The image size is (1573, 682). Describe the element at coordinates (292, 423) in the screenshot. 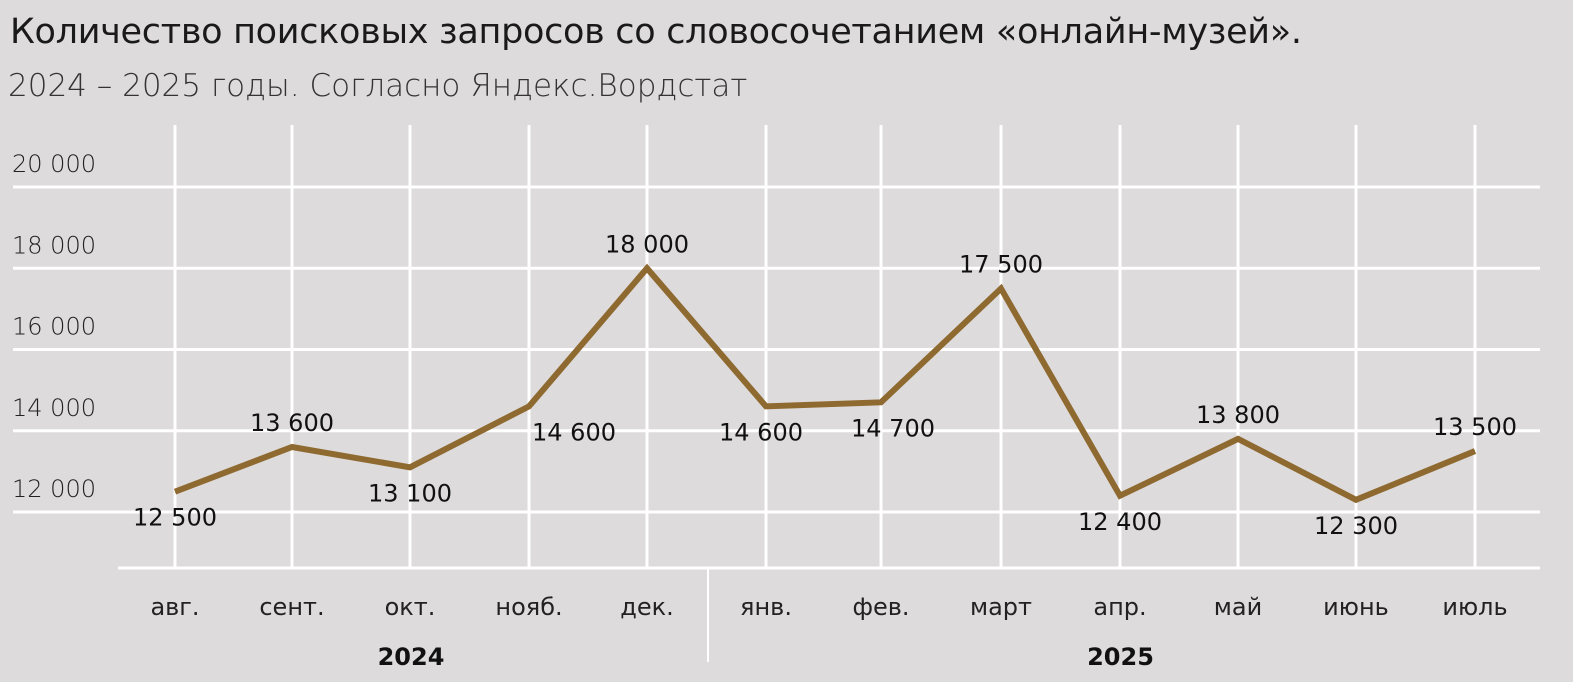

I see `data-label: 13 600` at that location.